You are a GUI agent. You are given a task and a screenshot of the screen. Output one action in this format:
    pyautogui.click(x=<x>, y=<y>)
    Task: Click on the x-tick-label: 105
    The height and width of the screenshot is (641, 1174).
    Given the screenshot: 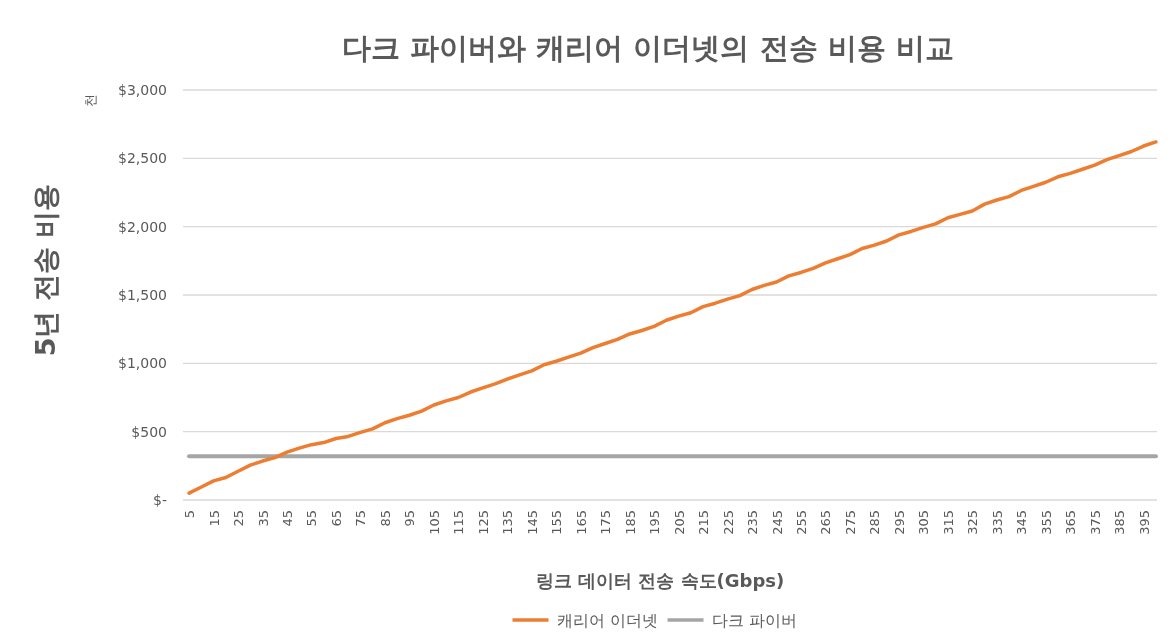 What is the action you would take?
    pyautogui.click(x=434, y=522)
    